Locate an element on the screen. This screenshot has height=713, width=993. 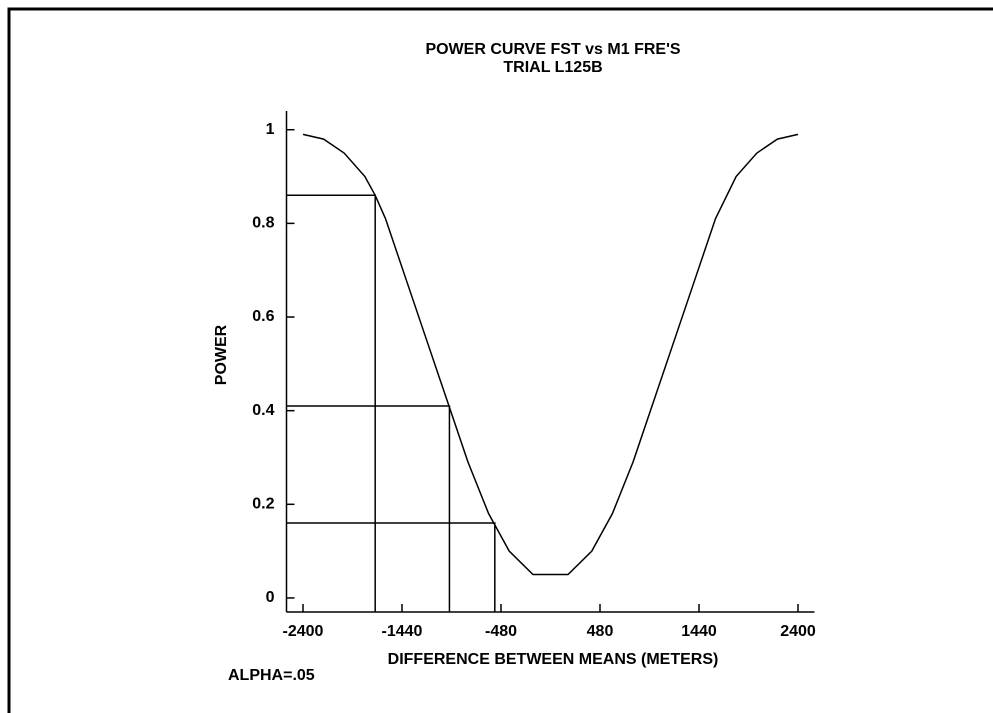
x-tick-label: 2400 is located at coordinates (798, 631).